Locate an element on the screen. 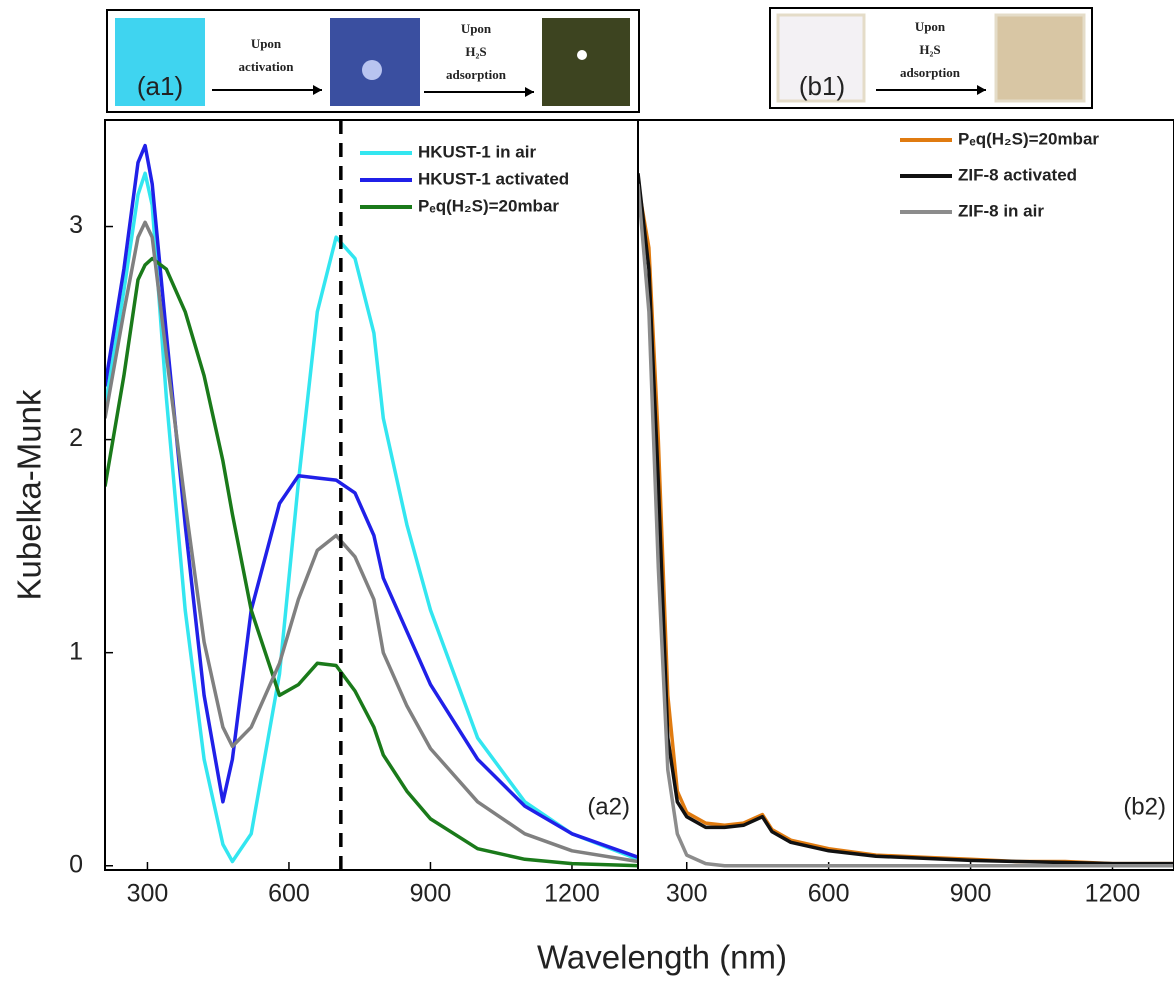  panel-label: (b2) is located at coordinates (1144, 806).